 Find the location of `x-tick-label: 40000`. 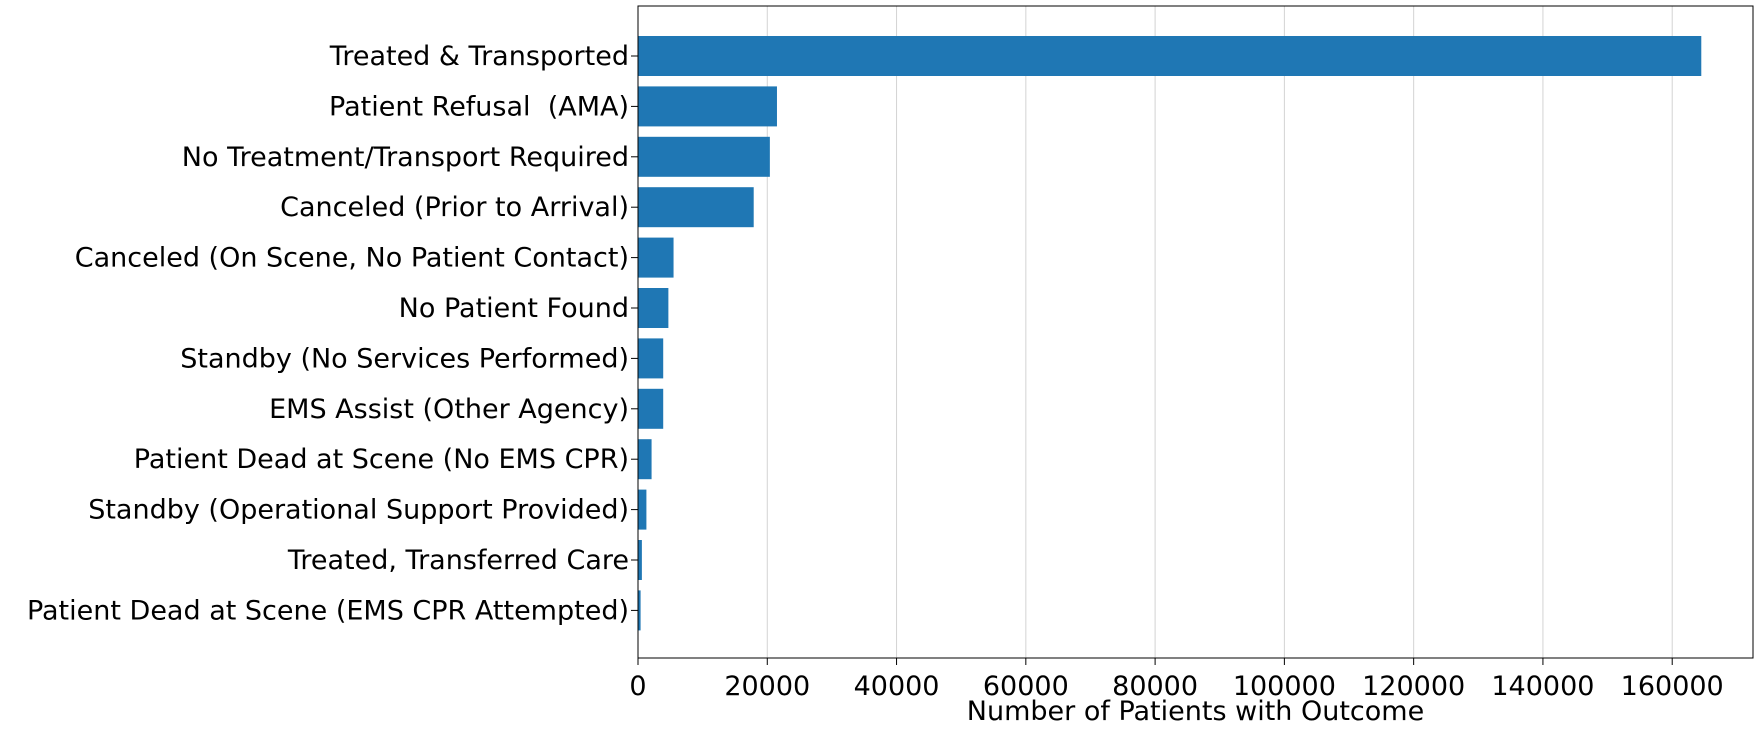

x-tick-label: 40000 is located at coordinates (897, 686).